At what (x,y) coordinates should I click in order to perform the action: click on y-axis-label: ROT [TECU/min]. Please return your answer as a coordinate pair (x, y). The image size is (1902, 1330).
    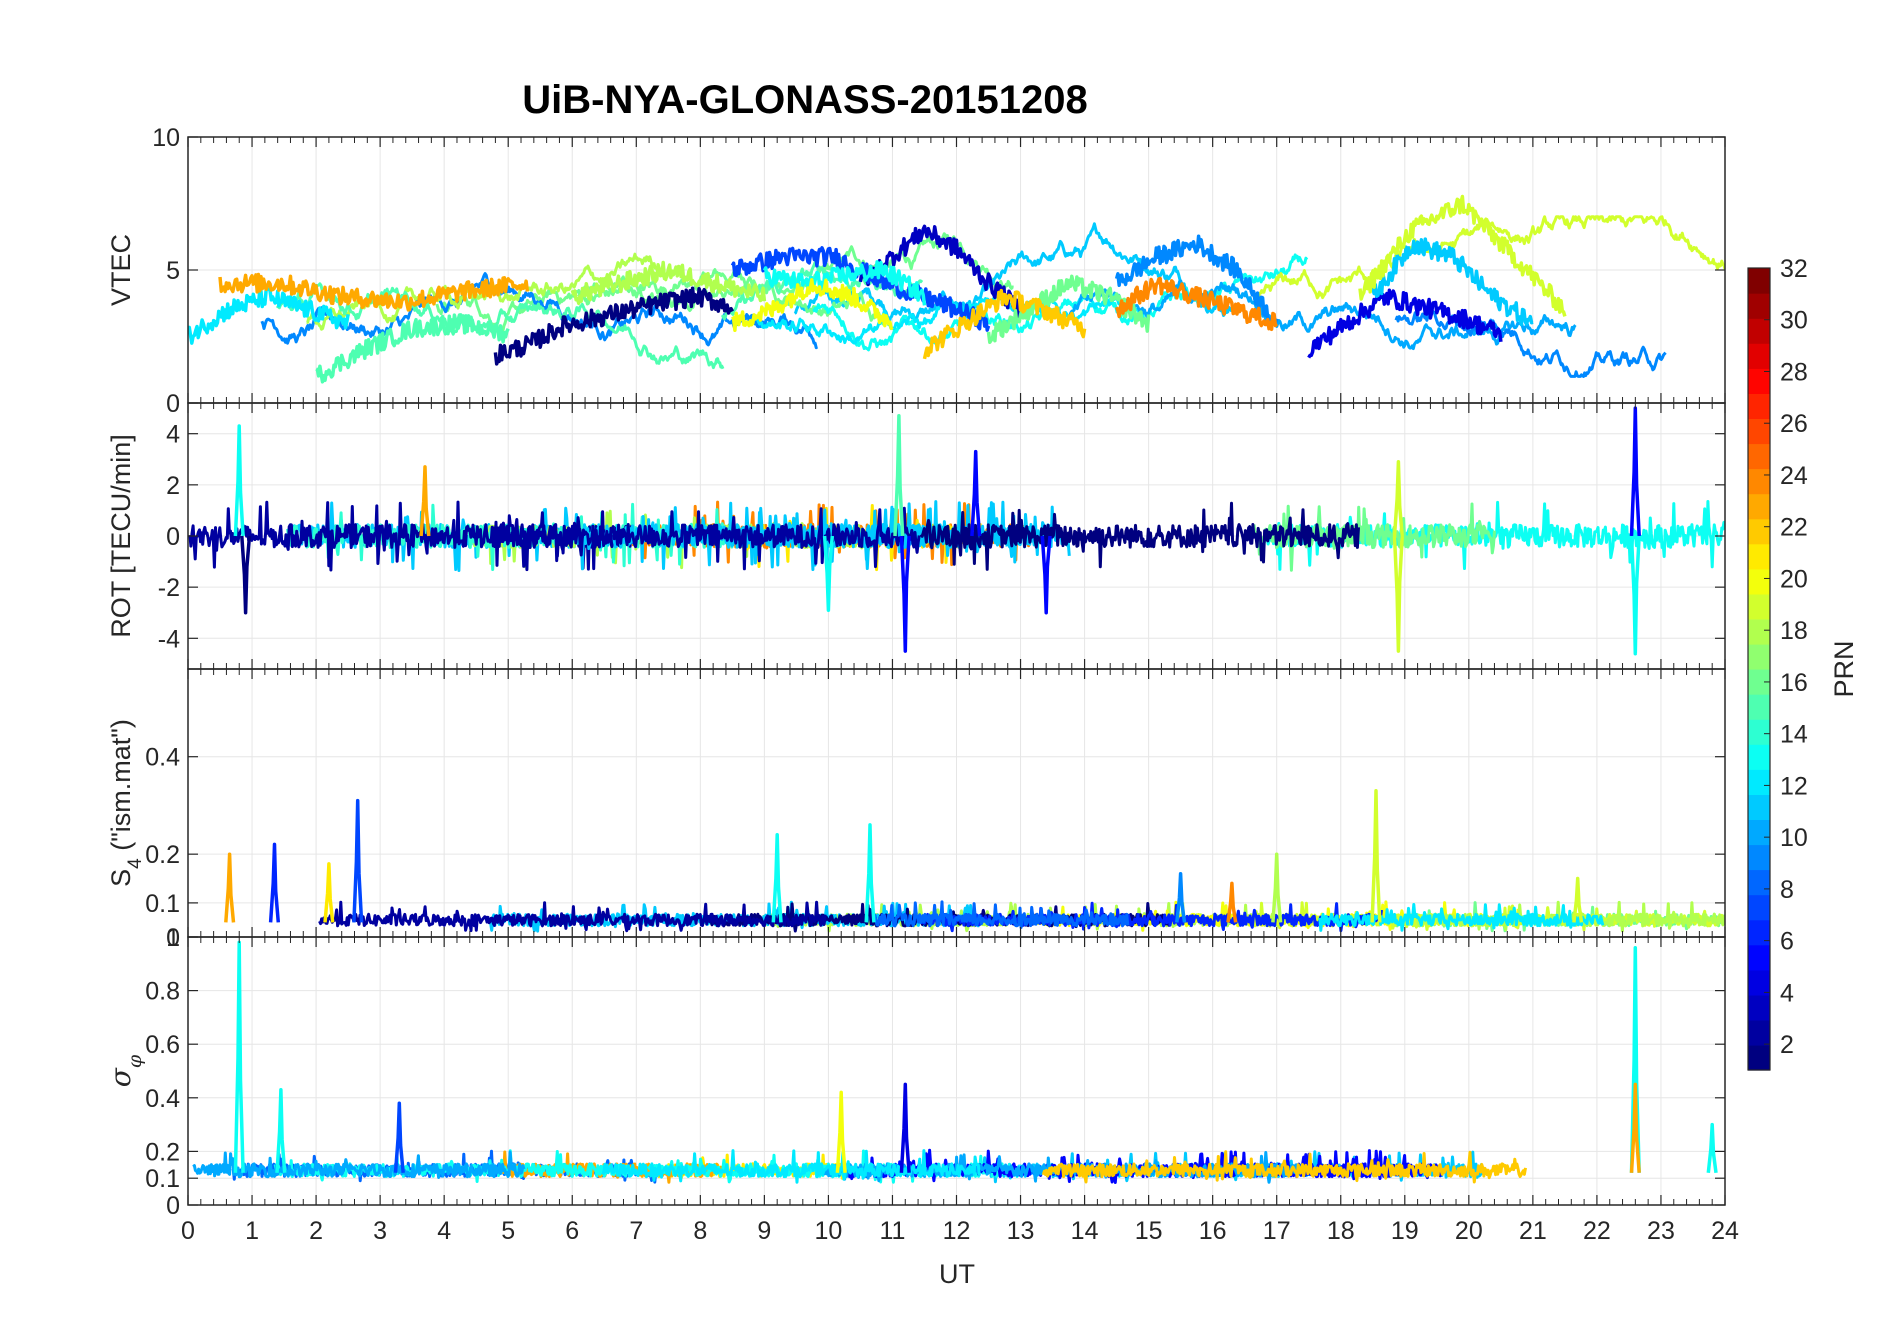
    Looking at the image, I should click on (121, 536).